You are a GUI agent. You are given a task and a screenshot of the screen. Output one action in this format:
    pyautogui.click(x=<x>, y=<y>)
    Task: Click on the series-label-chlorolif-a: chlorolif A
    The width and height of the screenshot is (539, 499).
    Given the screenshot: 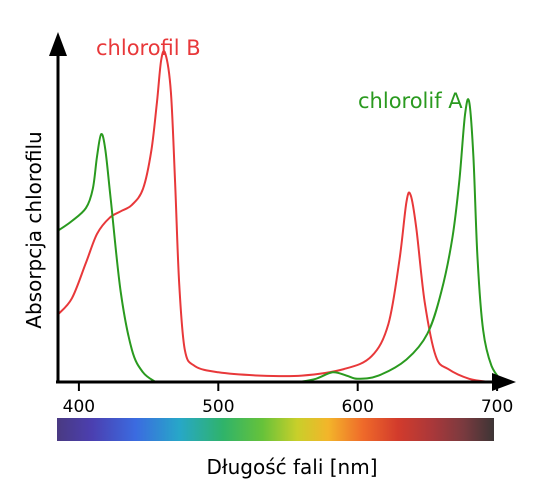 What is the action you would take?
    pyautogui.click(x=410, y=101)
    